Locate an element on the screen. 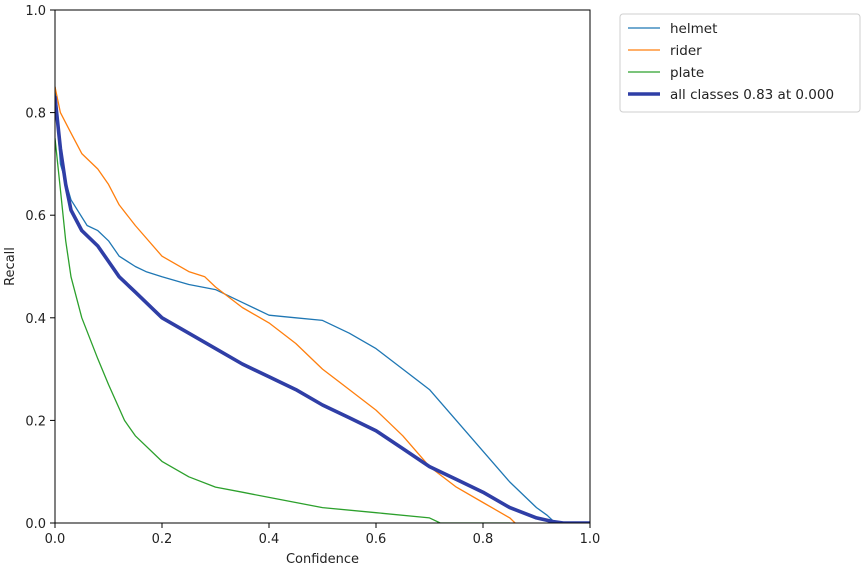 This screenshot has width=863, height=568. x-axis-label: Confidence is located at coordinates (322, 559).